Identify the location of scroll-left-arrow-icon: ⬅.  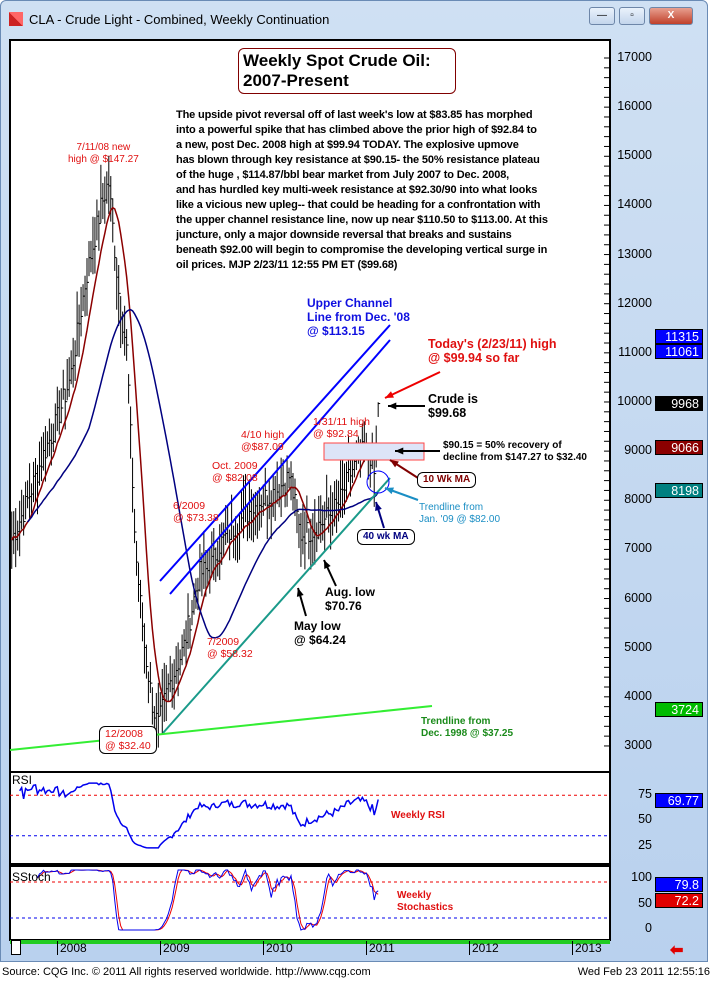
(677, 950).